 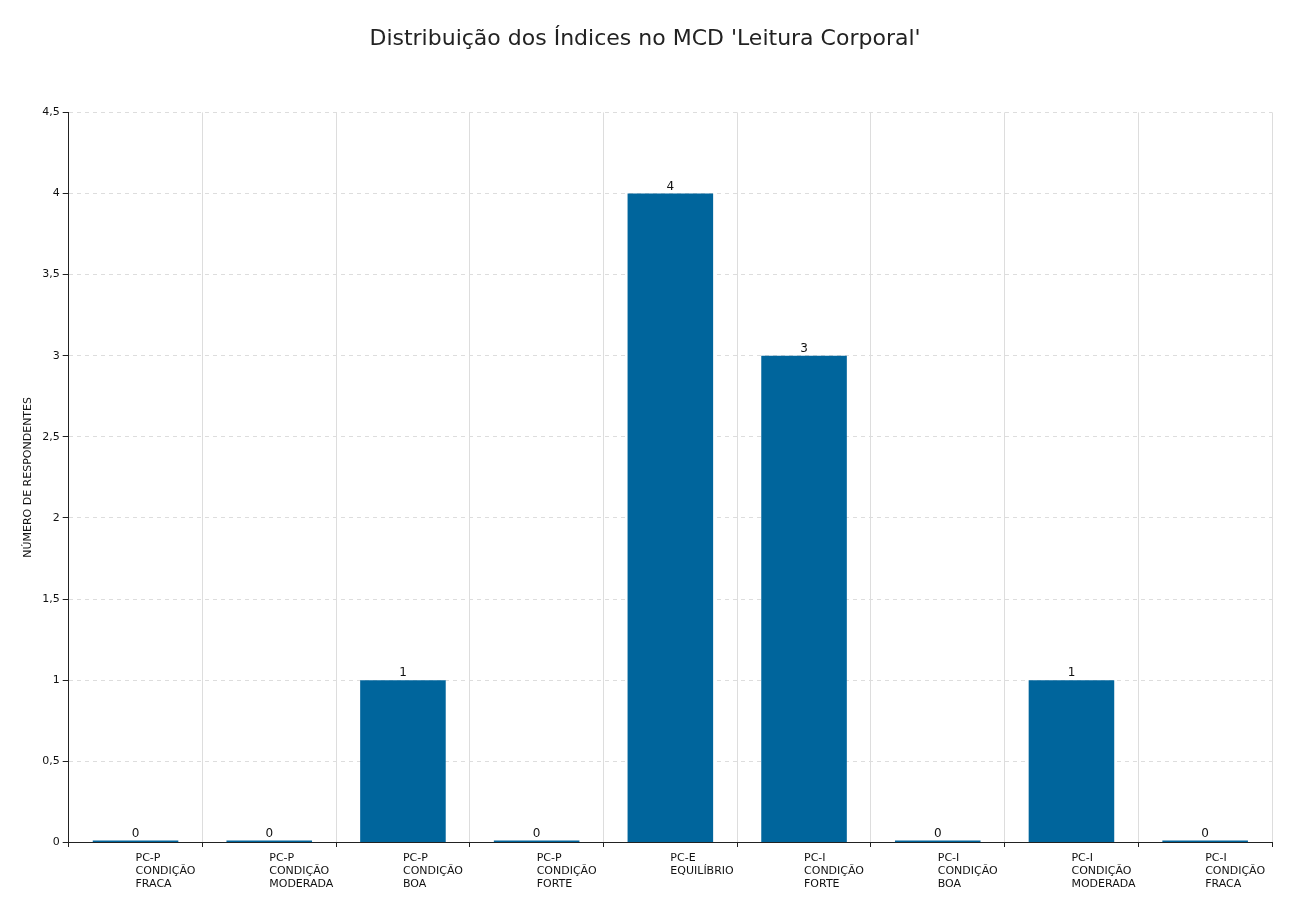 I want to click on data-label: 3, so click(x=804, y=347).